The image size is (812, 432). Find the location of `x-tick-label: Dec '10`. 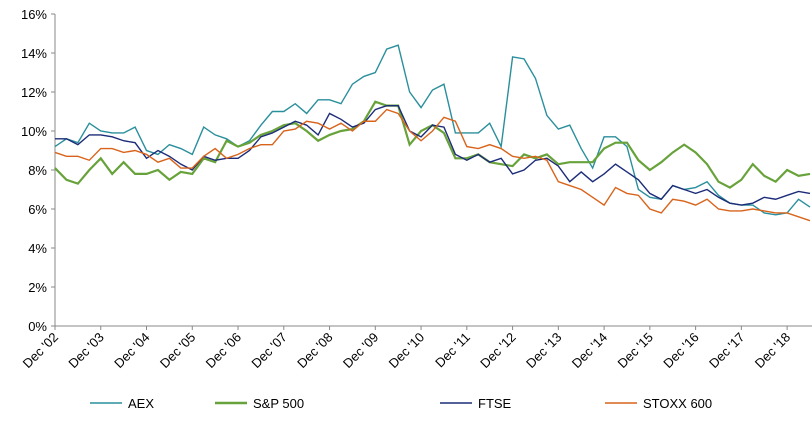

x-tick-label: Dec '10 is located at coordinates (406, 350).